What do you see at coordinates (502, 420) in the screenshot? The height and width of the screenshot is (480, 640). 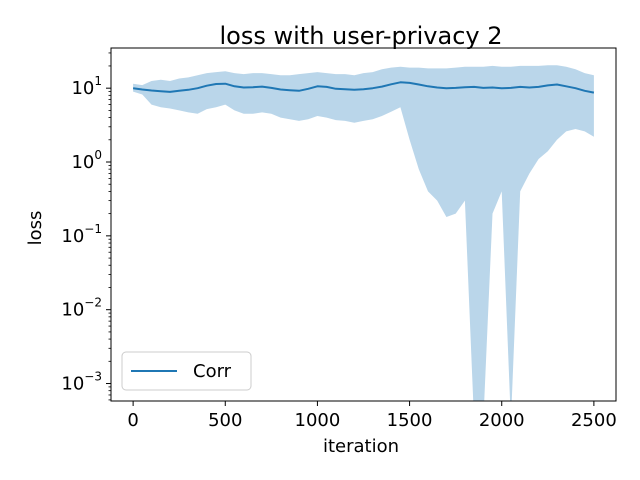 I see `x-tick-label: 2000` at bounding box center [502, 420].